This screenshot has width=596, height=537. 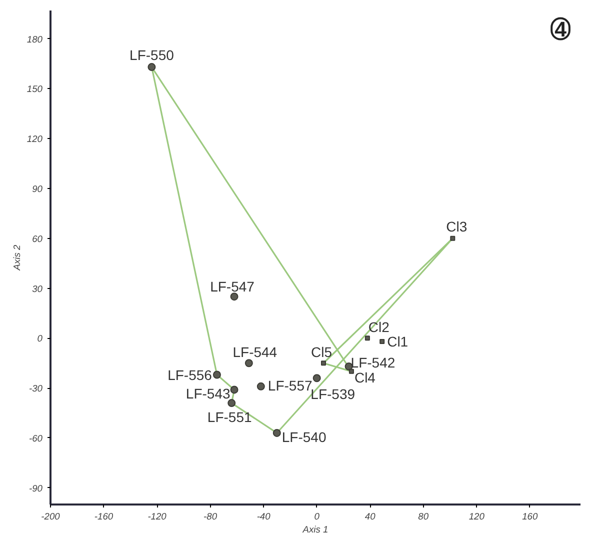 I want to click on annotation: 4, so click(x=560, y=29).